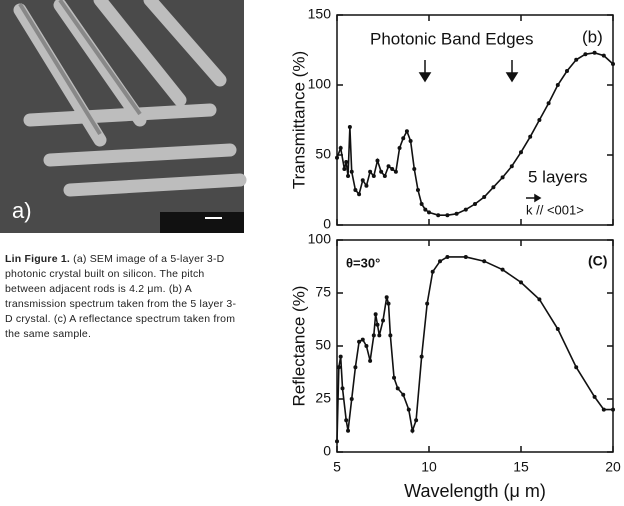 The height and width of the screenshot is (506, 624). What do you see at coordinates (555, 209) in the screenshot?
I see `annotation: k // <001>` at bounding box center [555, 209].